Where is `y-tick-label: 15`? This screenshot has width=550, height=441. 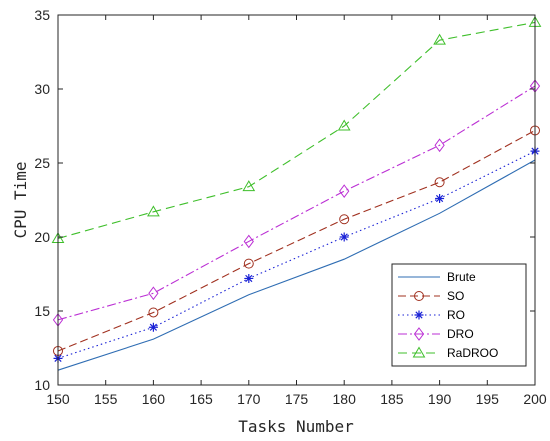
y-tick-label: 15 is located at coordinates (42, 311).